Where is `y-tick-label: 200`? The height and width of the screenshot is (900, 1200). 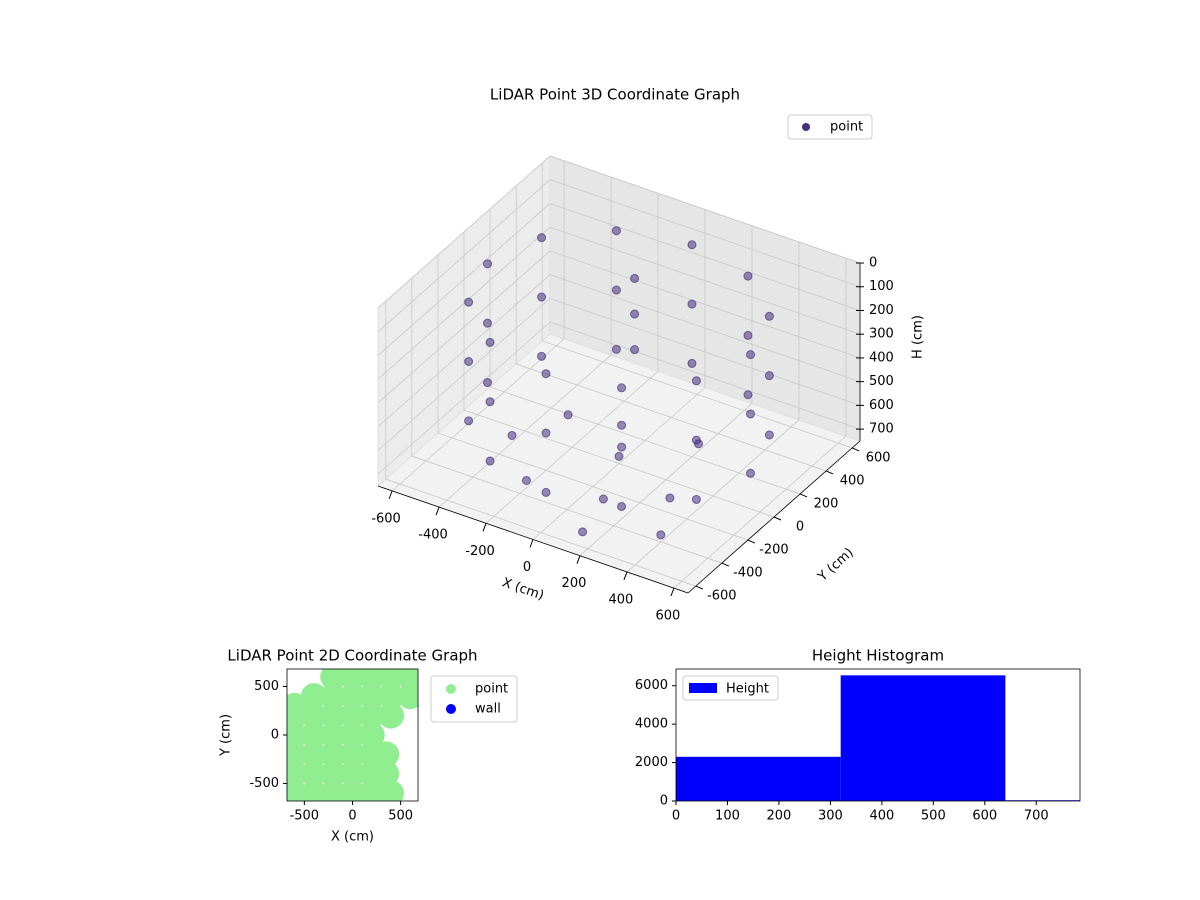
y-tick-label: 200 is located at coordinates (826, 503).